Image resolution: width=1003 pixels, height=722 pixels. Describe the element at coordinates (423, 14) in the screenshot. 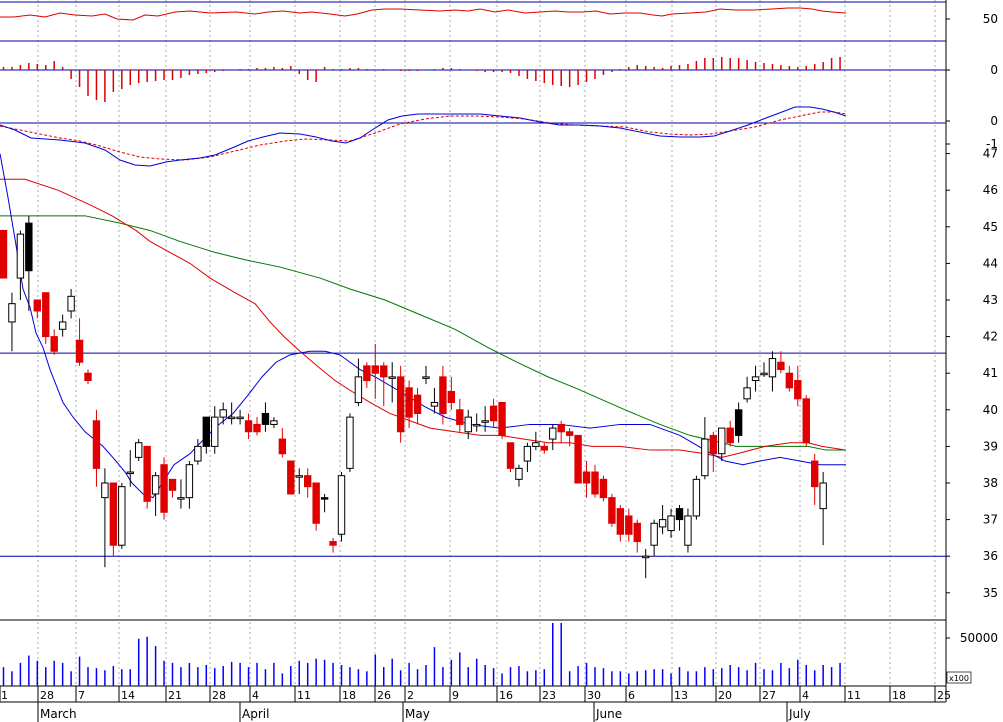

I see `rsi-panel` at that location.